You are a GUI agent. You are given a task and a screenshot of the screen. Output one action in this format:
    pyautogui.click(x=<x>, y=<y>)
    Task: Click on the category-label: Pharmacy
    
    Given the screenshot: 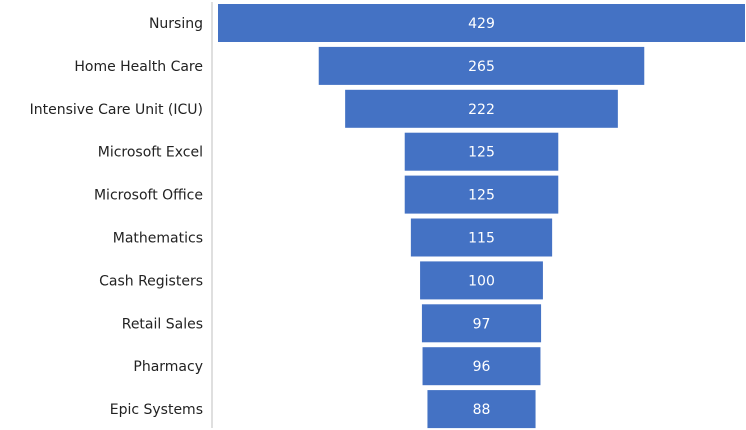 What is the action you would take?
    pyautogui.click(x=168, y=367)
    